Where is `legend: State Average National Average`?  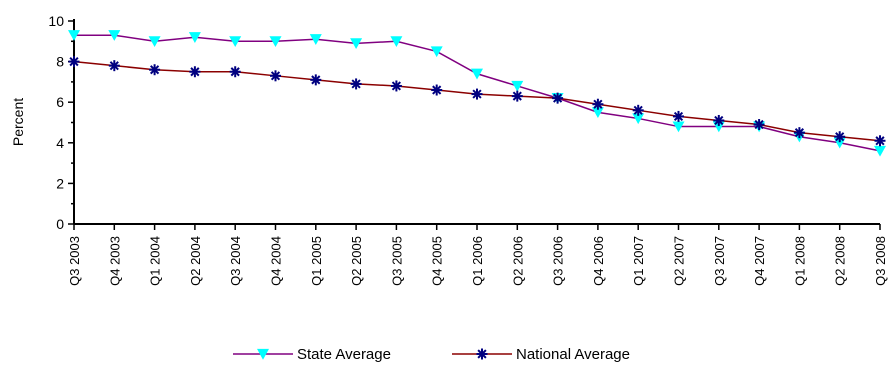 legend: State Average National Average is located at coordinates (431, 354).